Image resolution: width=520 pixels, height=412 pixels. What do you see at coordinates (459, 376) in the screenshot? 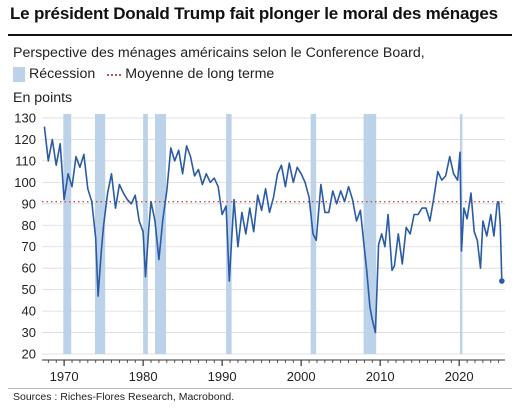
I see `x-tick-label: 2020` at bounding box center [459, 376].